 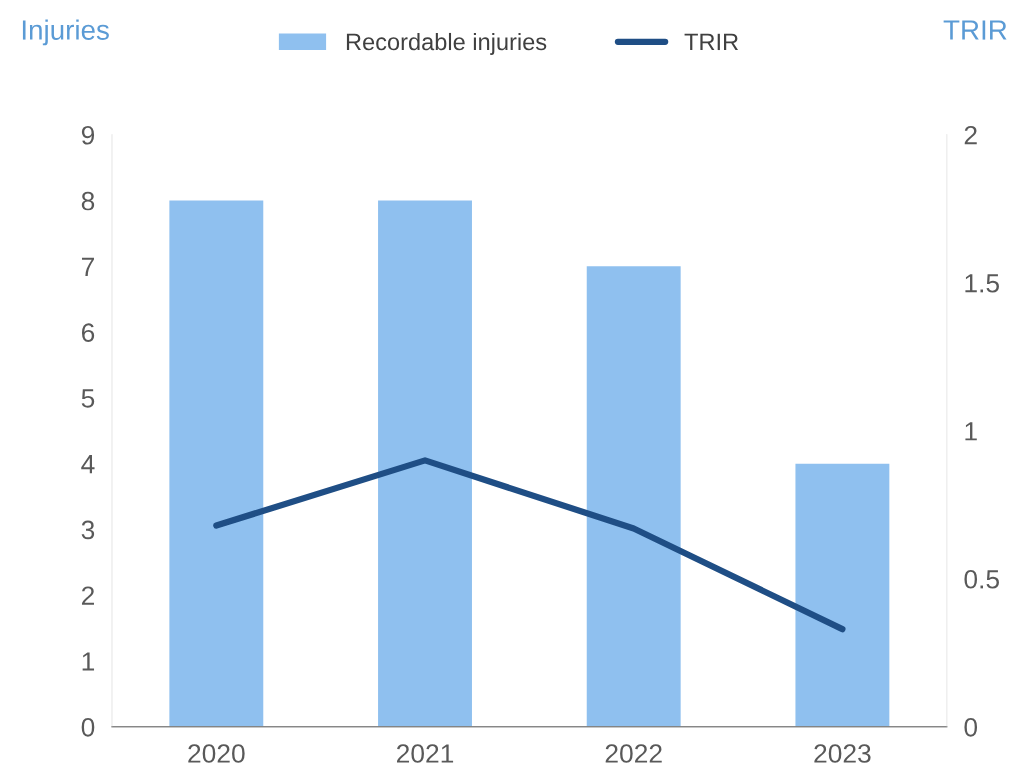 I want to click on y-tick-label: 1, so click(x=88, y=661).